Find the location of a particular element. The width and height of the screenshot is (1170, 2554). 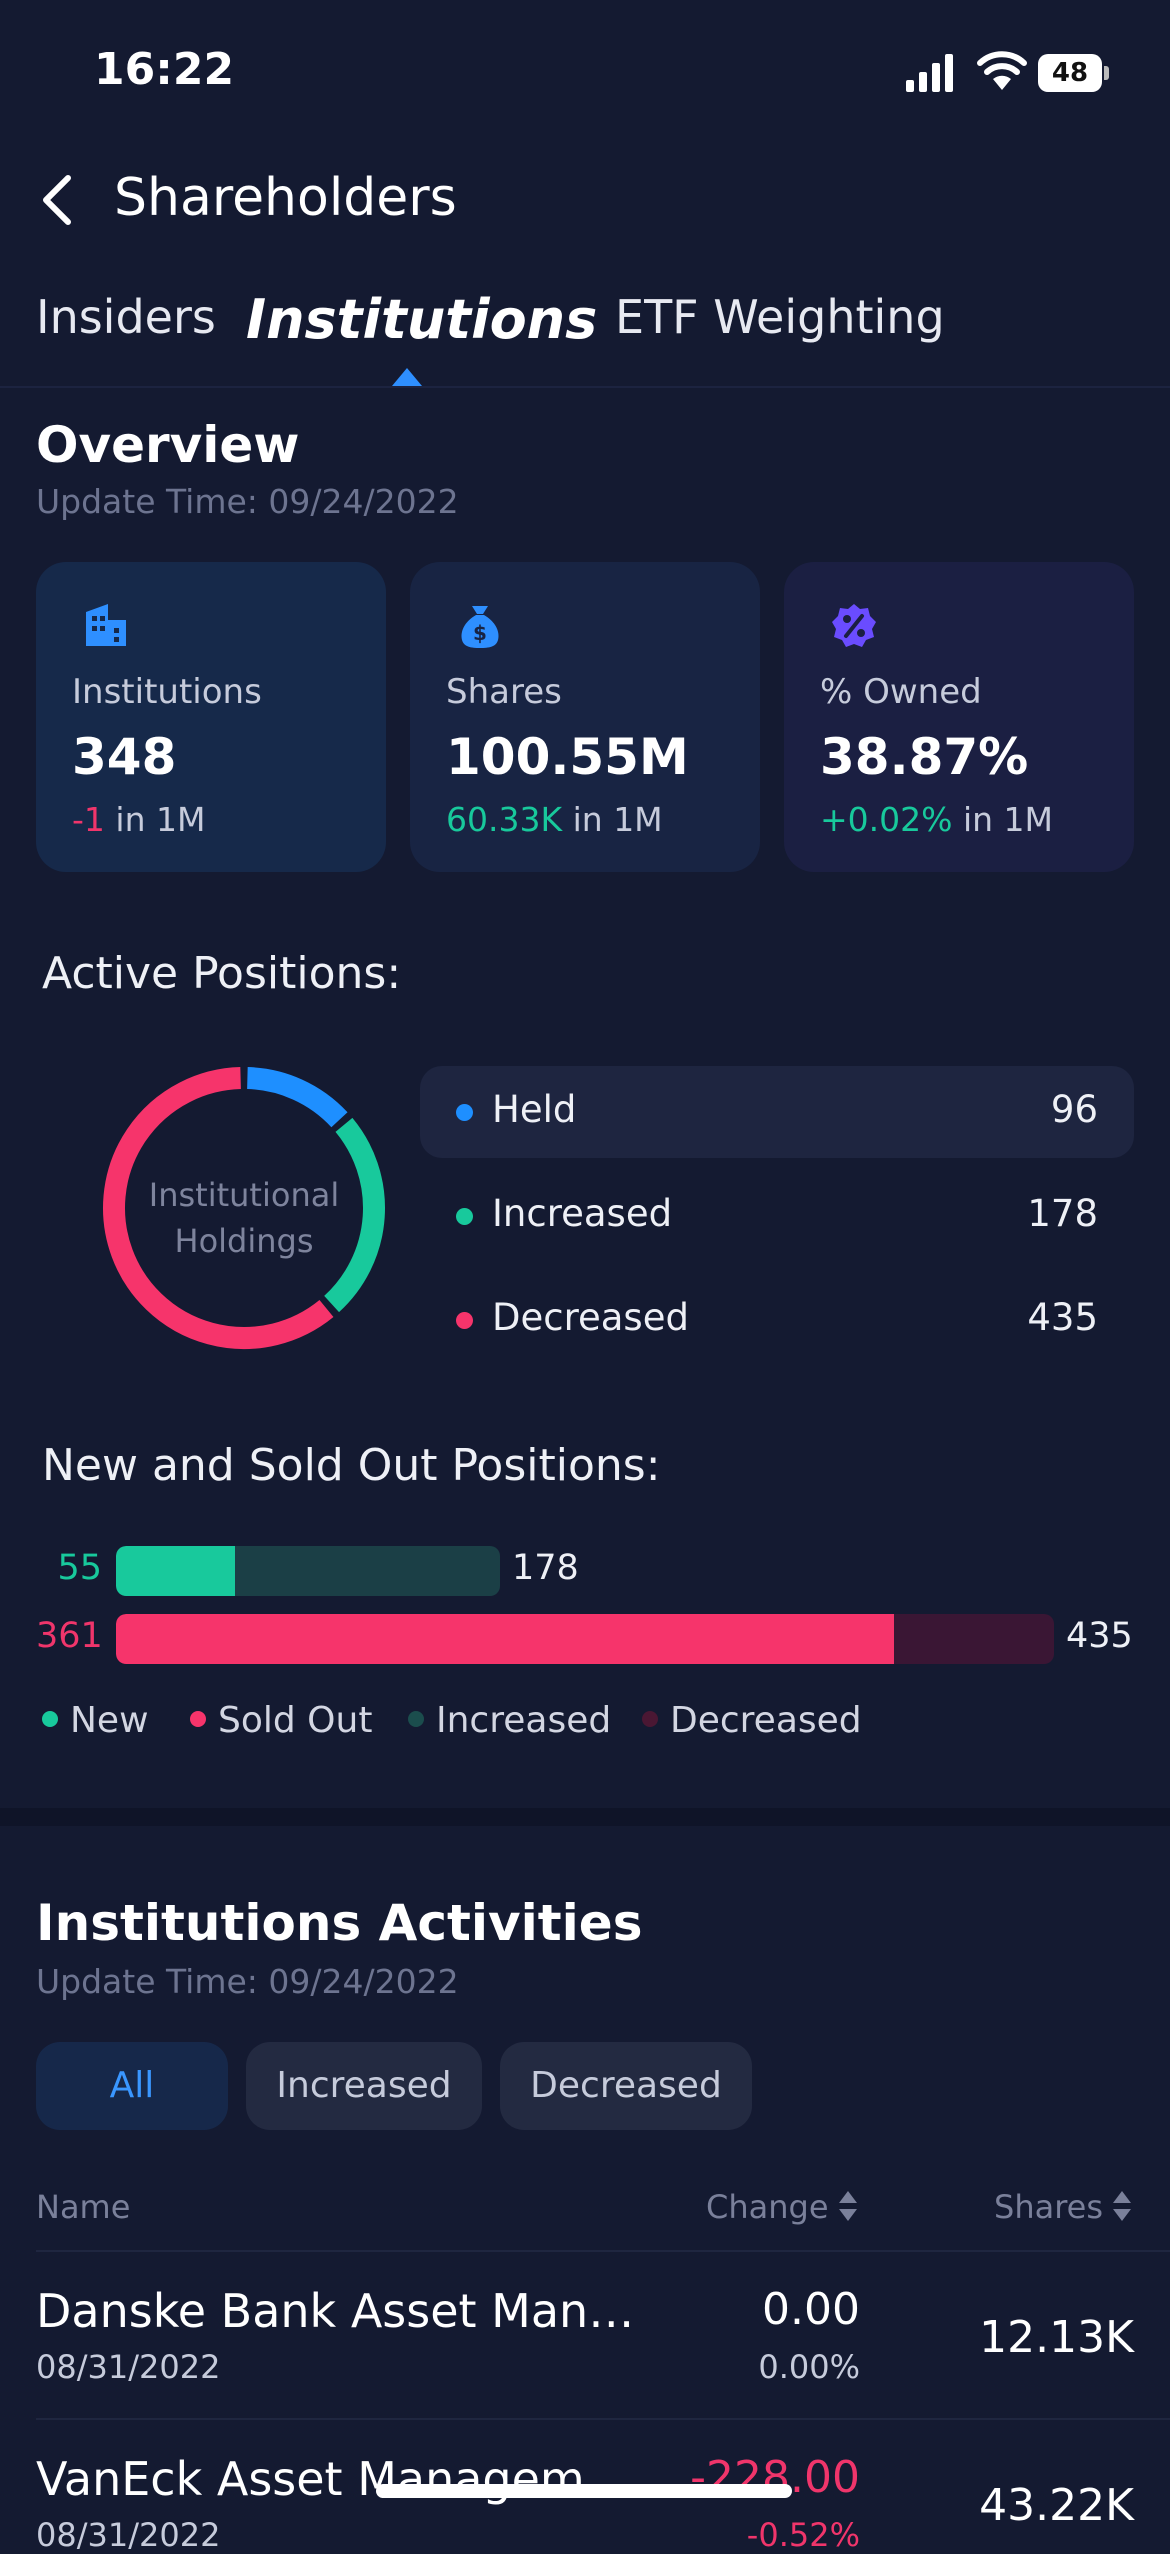

back-chevron-icon is located at coordinates (56, 200).